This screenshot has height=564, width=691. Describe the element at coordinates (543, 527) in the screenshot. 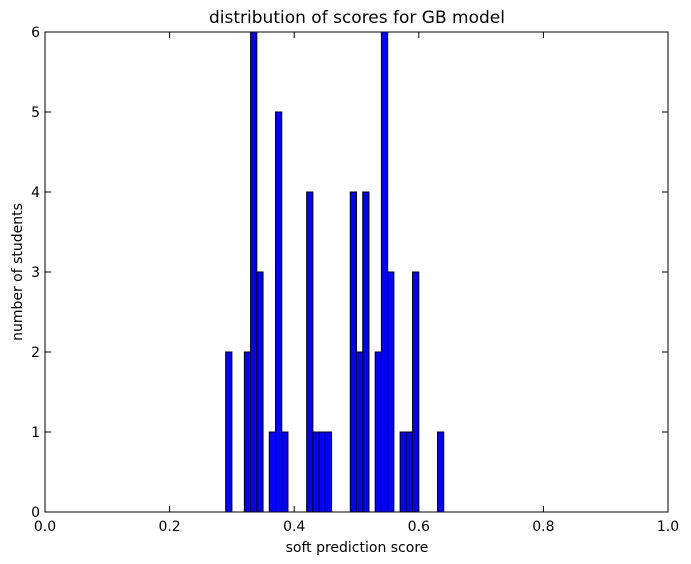

I see `x-tick-label-4: 0.8` at that location.